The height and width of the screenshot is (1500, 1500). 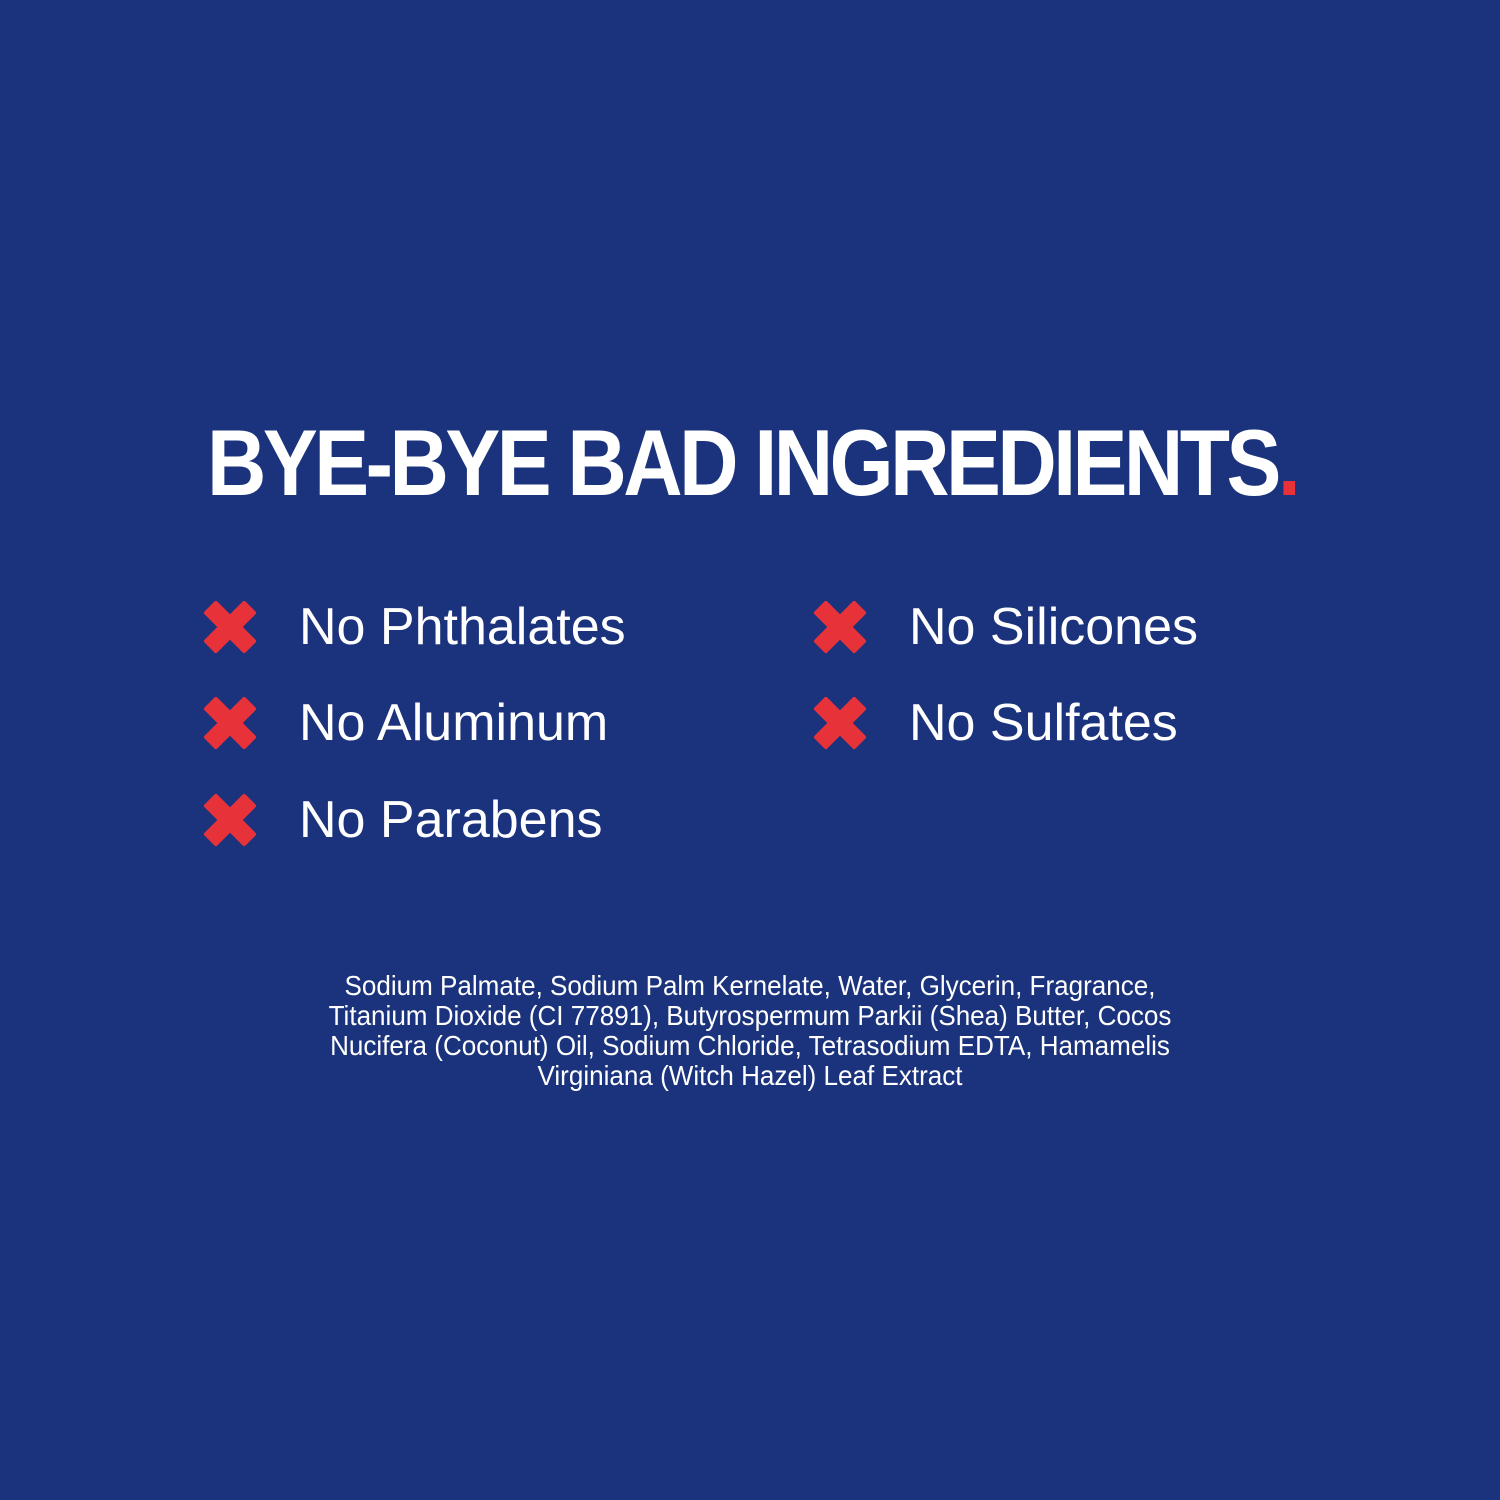 What do you see at coordinates (1054, 627) in the screenshot?
I see `free-from-label: No Silicones` at bounding box center [1054, 627].